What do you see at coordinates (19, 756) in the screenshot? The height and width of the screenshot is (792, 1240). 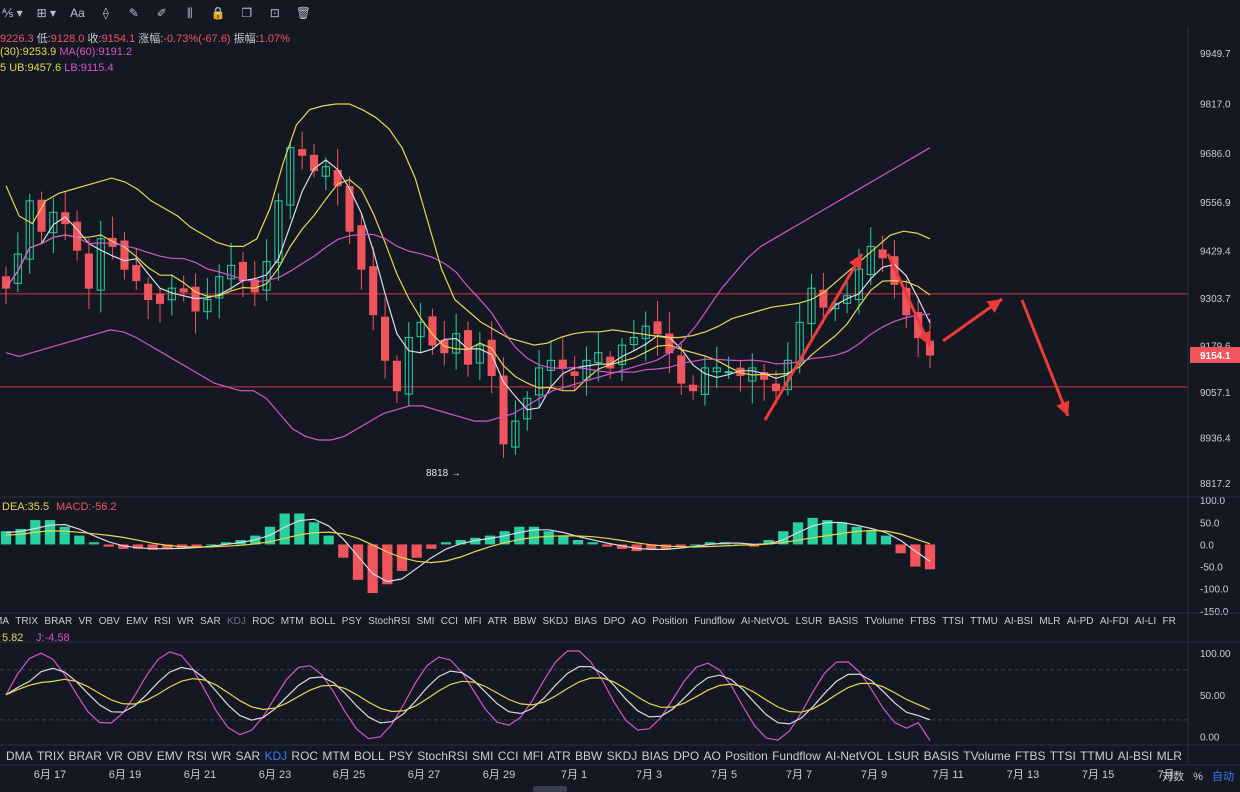 I see `indicator-tab-dma: DMA` at bounding box center [19, 756].